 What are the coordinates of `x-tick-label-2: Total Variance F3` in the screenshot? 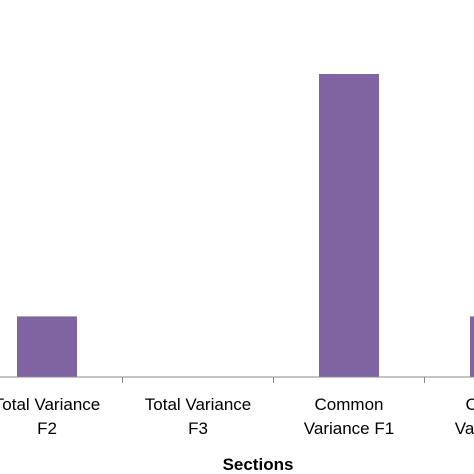 It's located at (198, 416).